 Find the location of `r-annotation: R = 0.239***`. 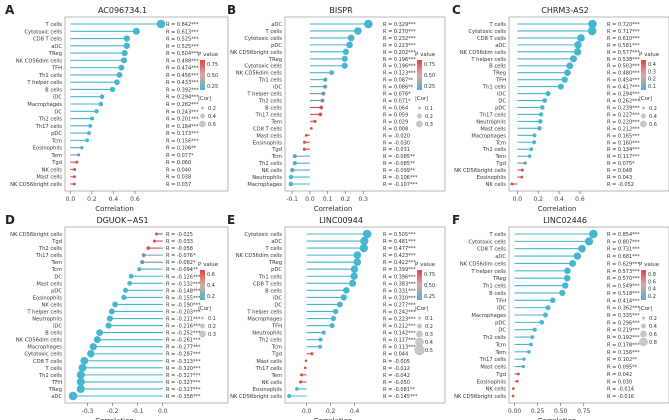

r-annotation: R = 0.239*** is located at coordinates (623, 108).